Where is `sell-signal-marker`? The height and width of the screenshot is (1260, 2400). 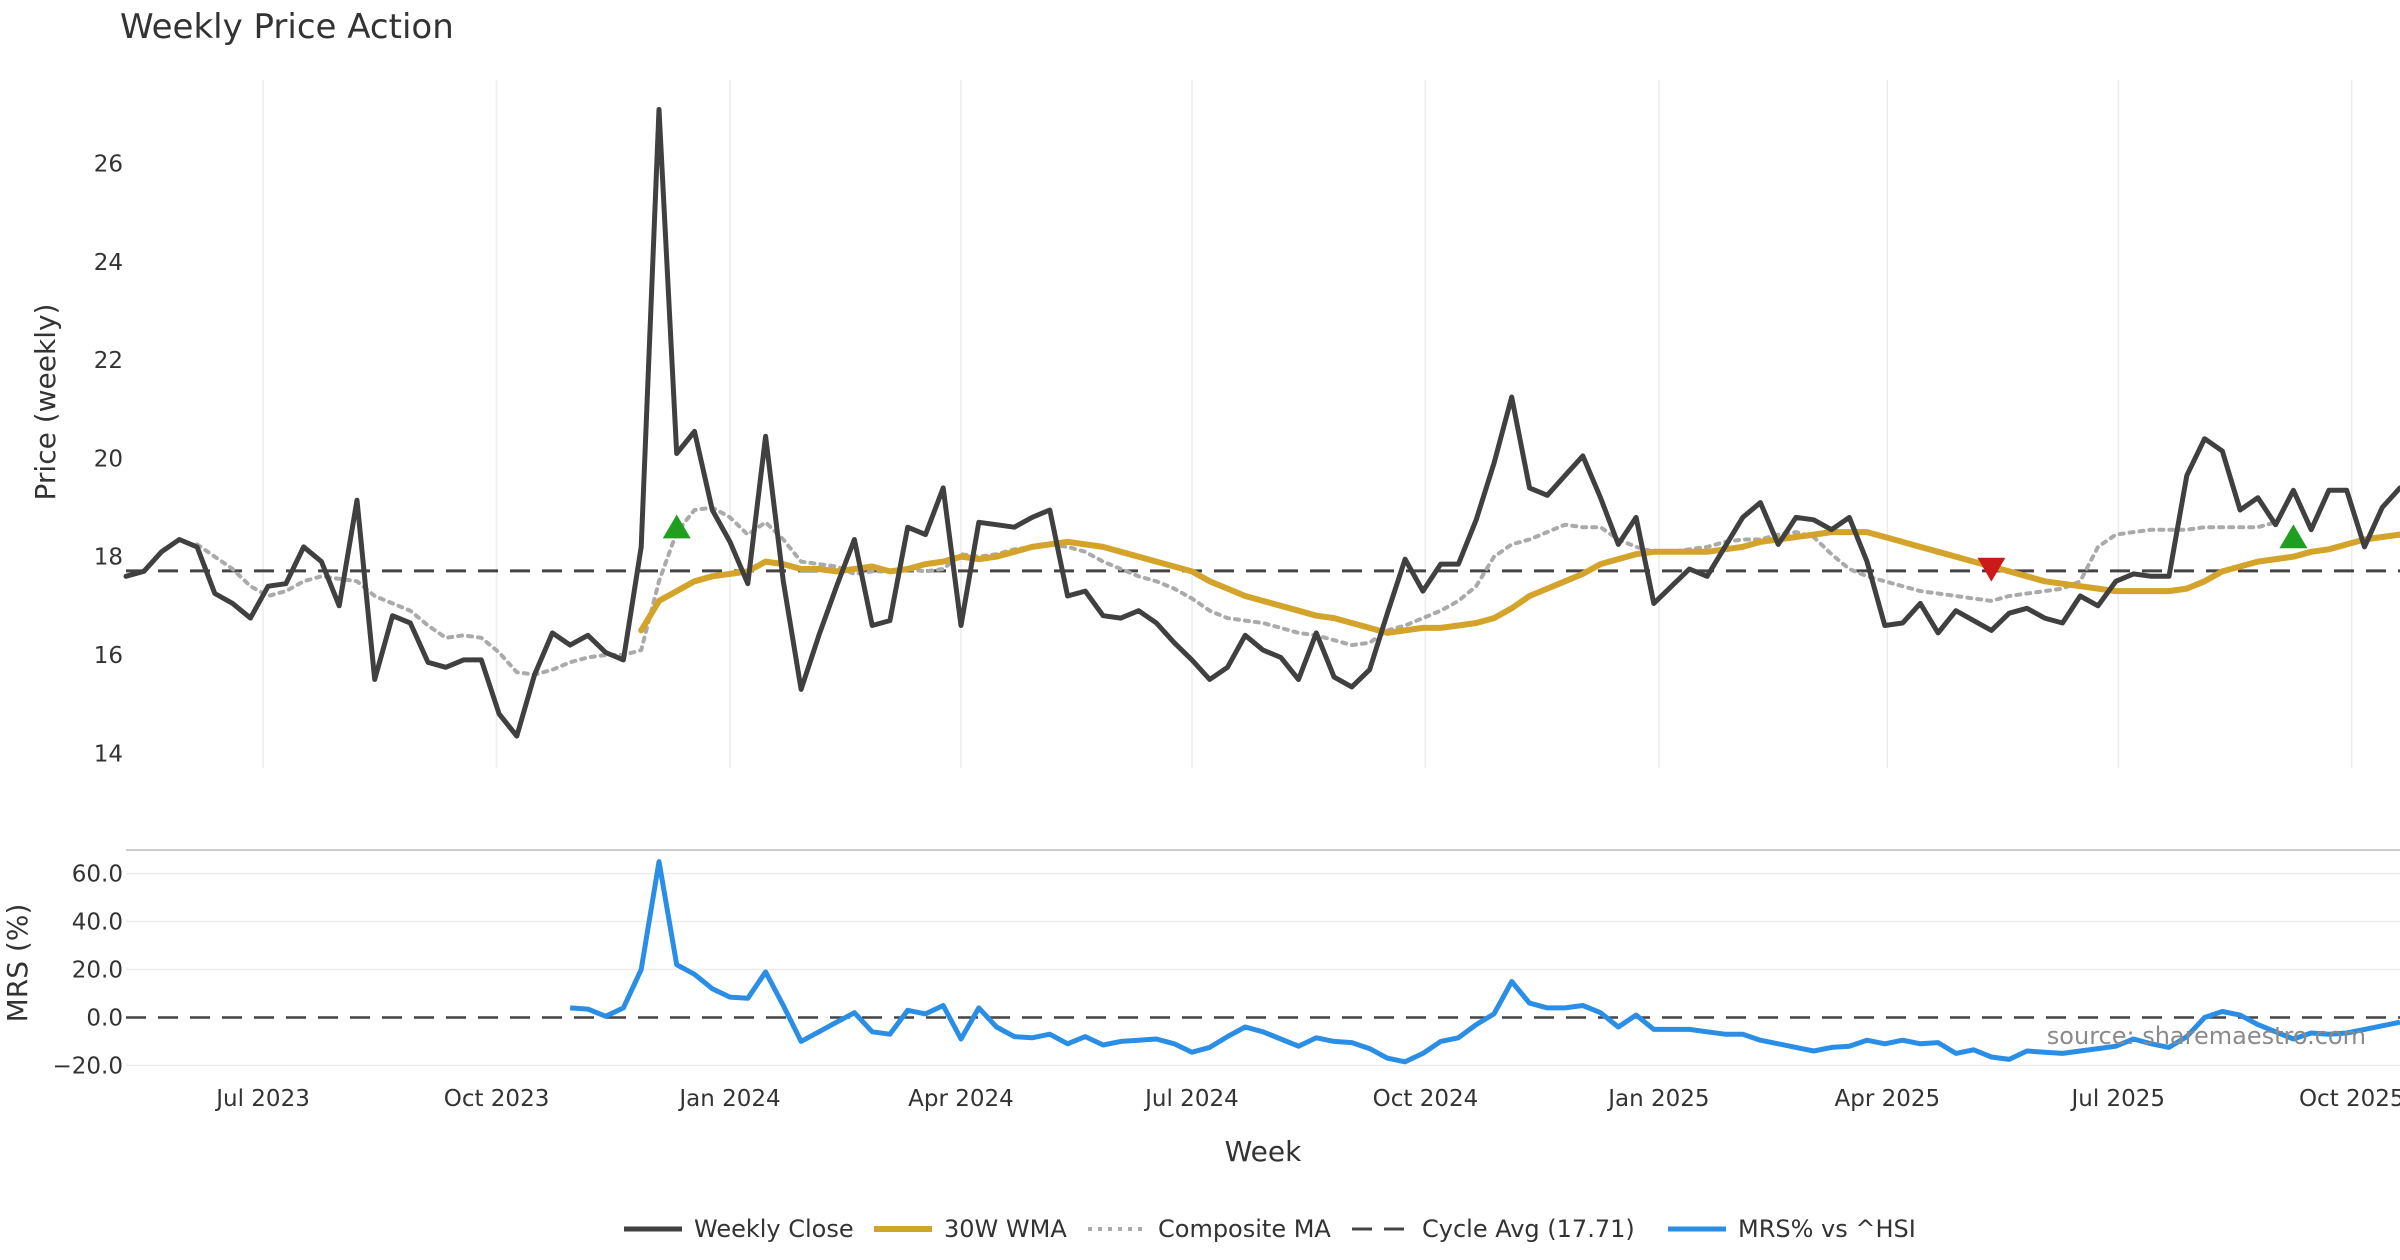
sell-signal-marker is located at coordinates (1991, 569).